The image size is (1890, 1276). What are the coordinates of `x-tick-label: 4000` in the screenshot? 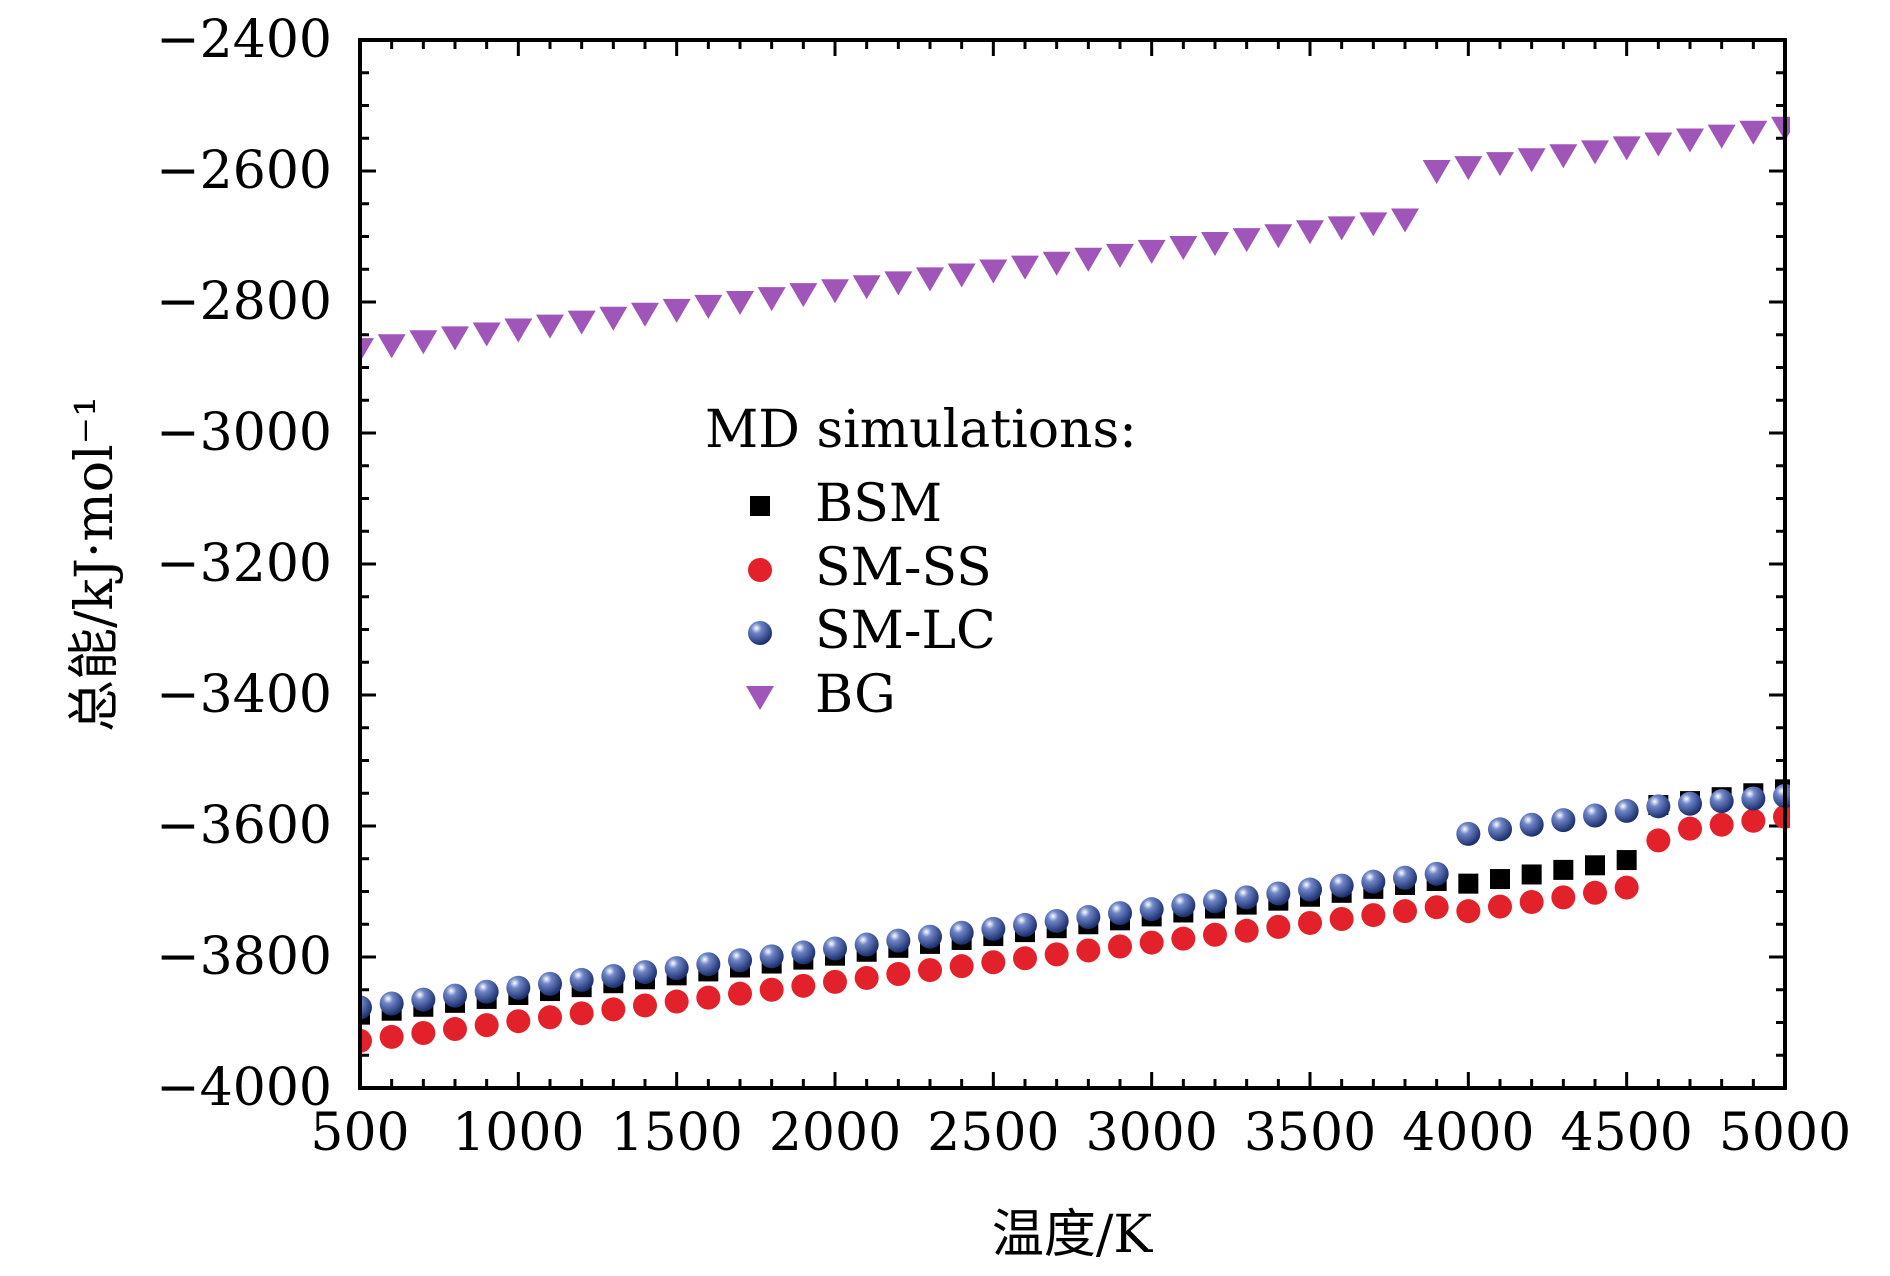 It's located at (1468, 1133).